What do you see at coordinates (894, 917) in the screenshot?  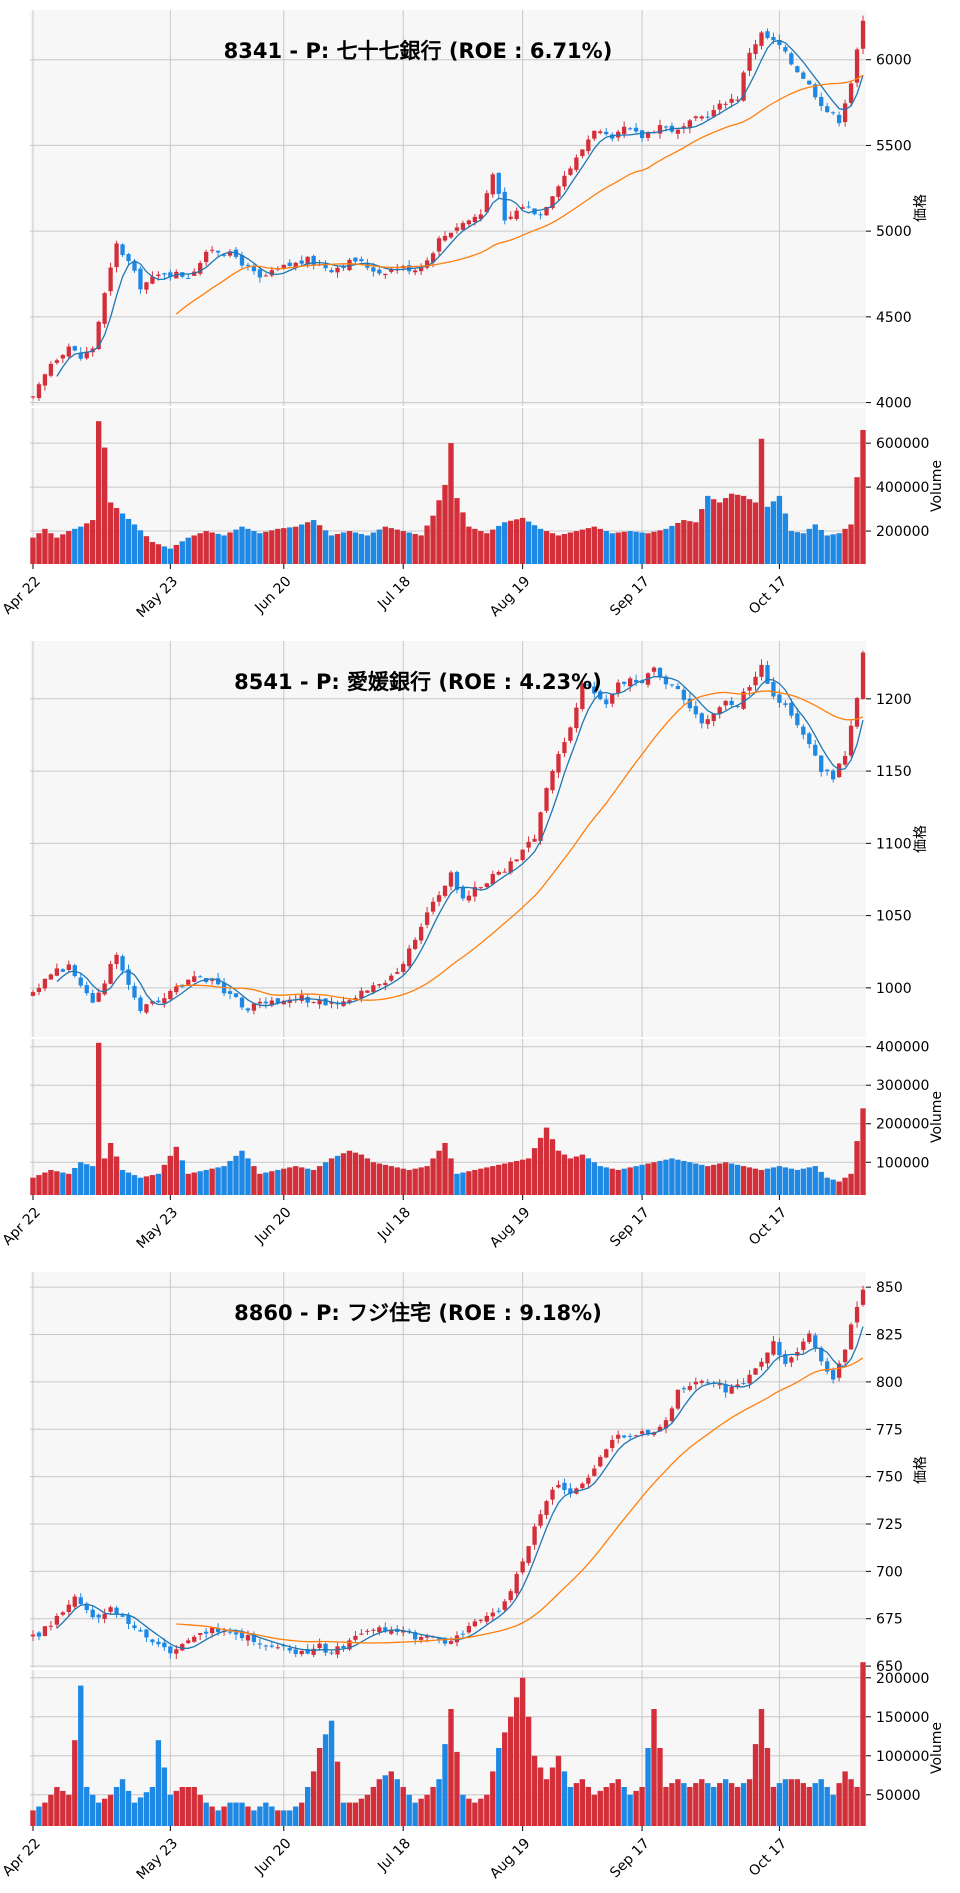 I see `price-tick-label: 1050` at bounding box center [894, 917].